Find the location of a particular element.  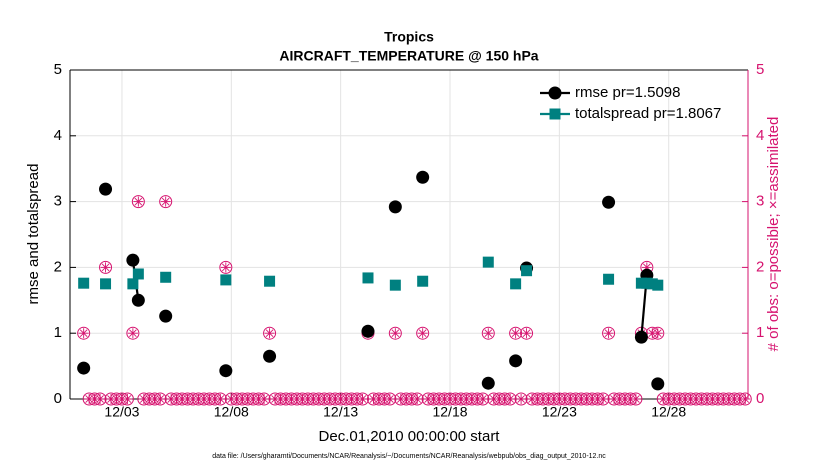

y2-tick-label: 4 is located at coordinates (760, 135).